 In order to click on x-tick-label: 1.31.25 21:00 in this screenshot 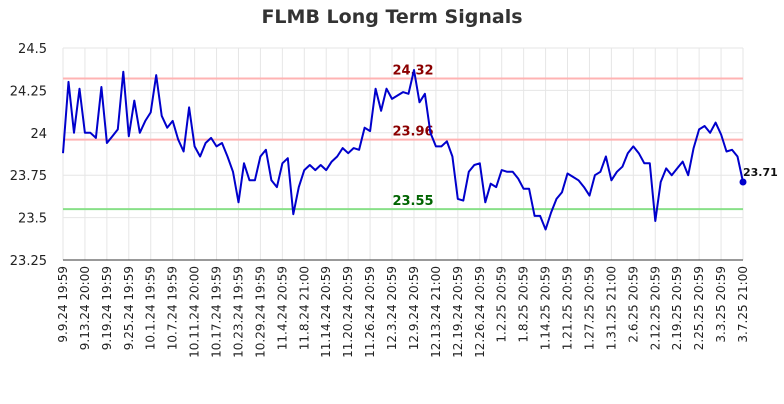, I will do `click(611, 308)`.